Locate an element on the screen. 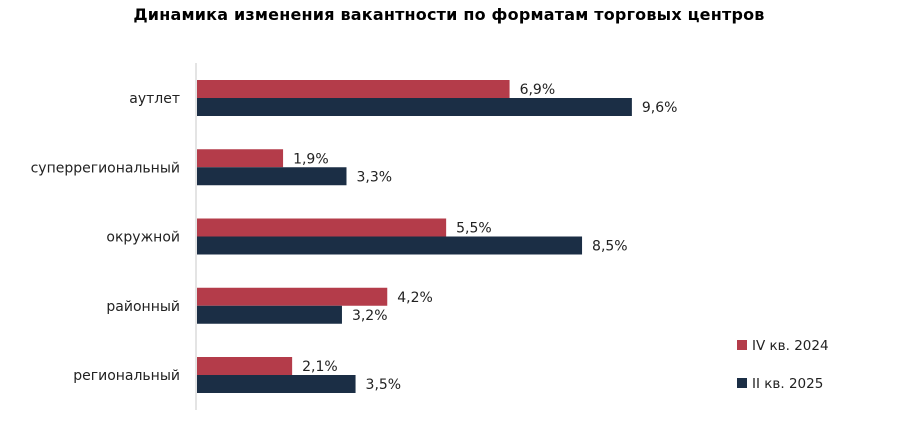 The image size is (898, 424). data-label: 5,5% is located at coordinates (474, 229).